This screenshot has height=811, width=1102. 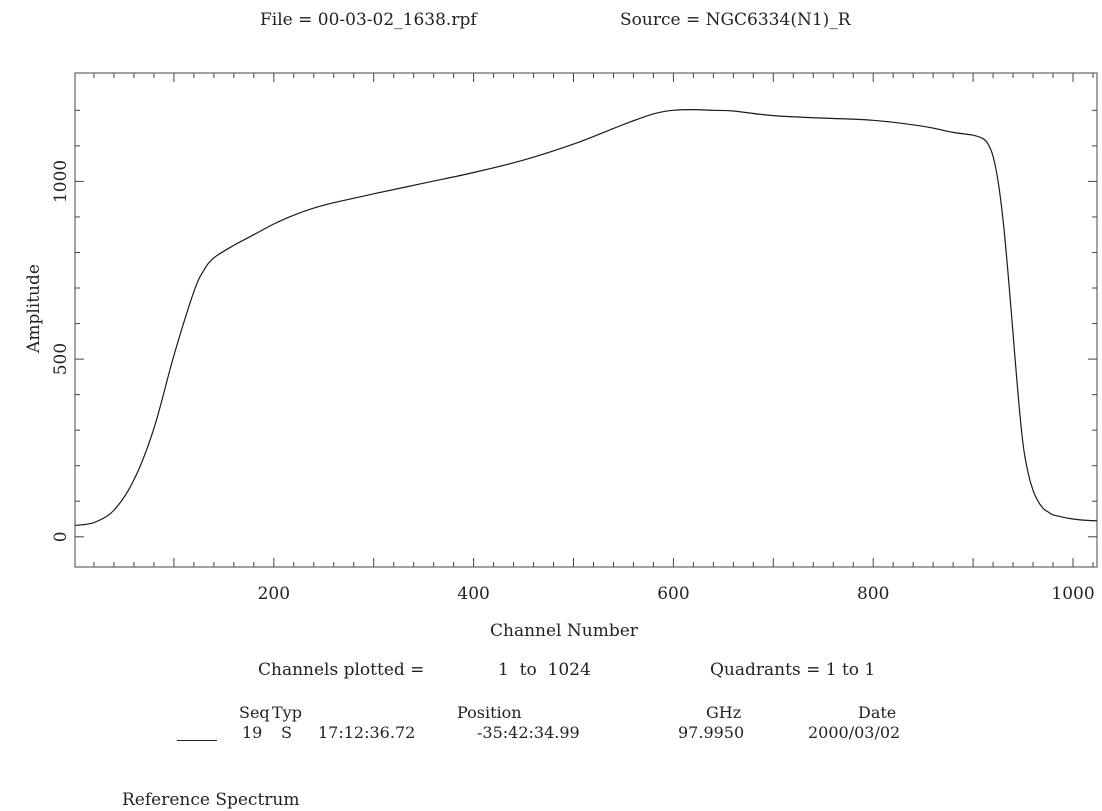 I want to click on series-line-swatch, so click(x=197, y=740).